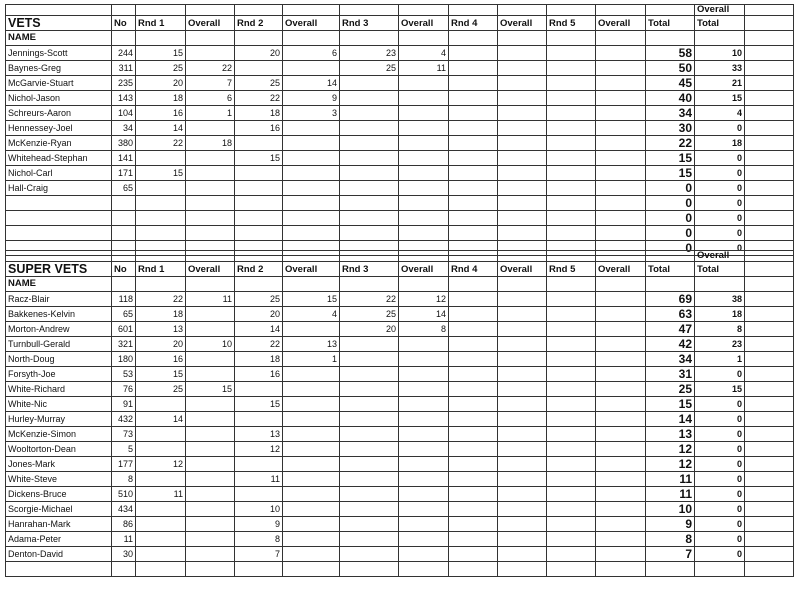  What do you see at coordinates (123, 344) in the screenshot?
I see `cell-no: 321` at bounding box center [123, 344].